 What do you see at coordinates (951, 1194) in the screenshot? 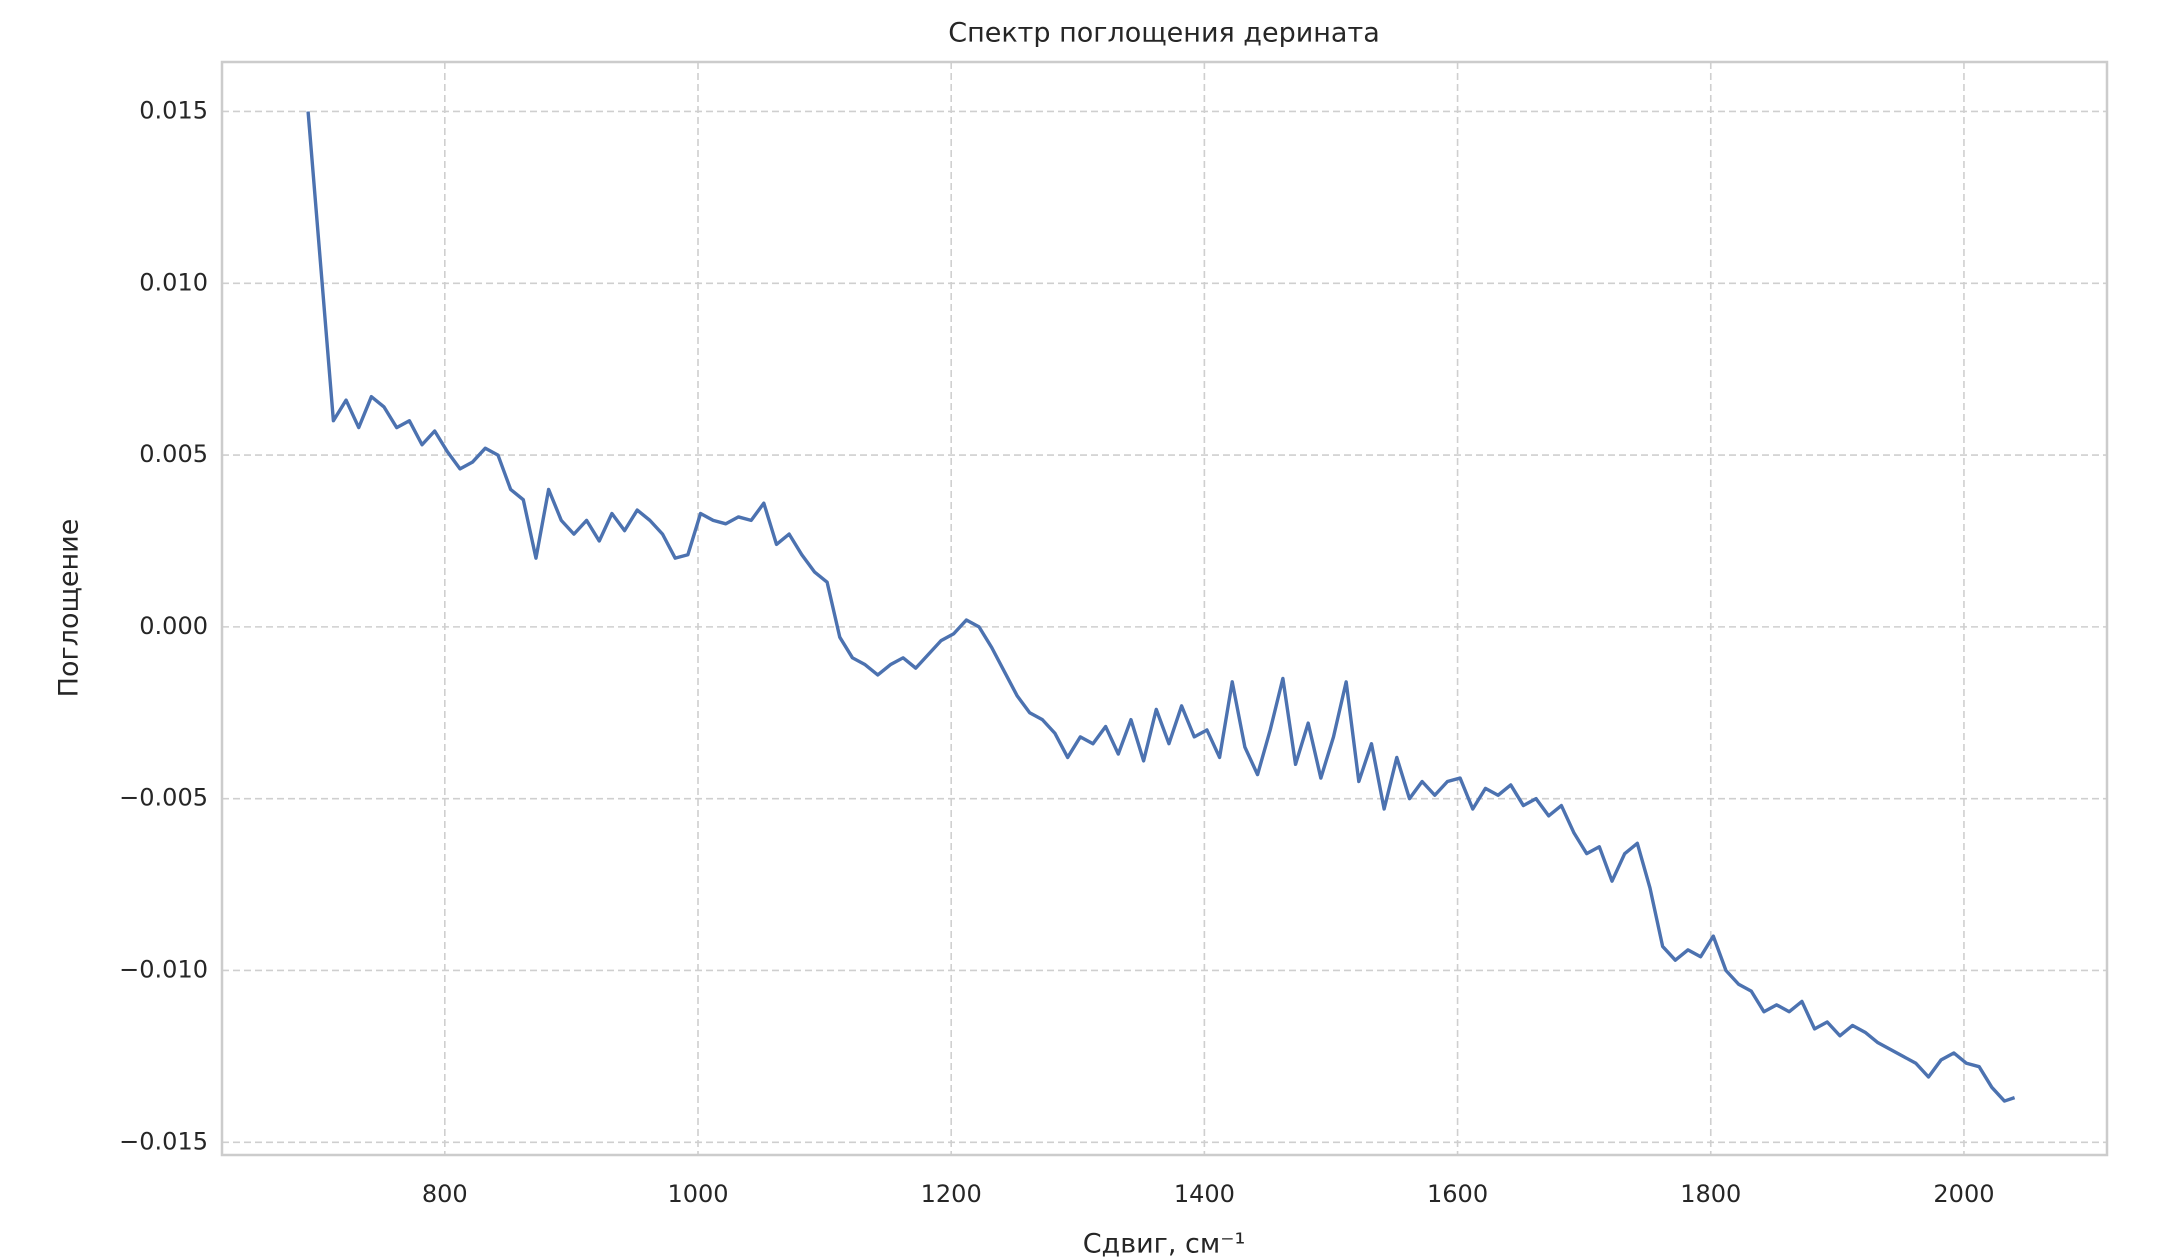
I see `x-tick-label: 1200` at bounding box center [951, 1194].